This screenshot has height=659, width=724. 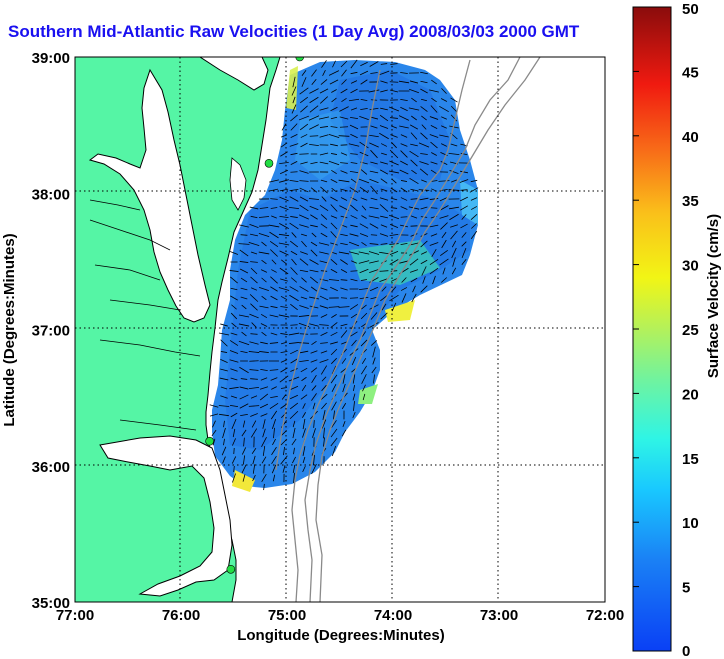 I want to click on colorbar-tick-label: 45, so click(x=690, y=72).